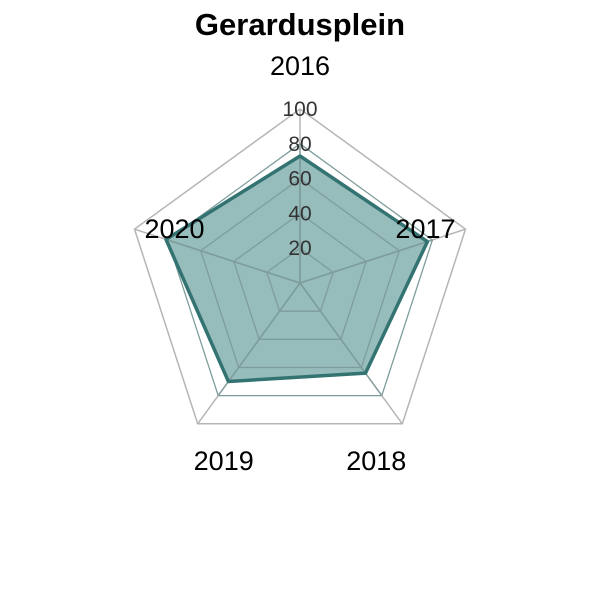 This screenshot has width=600, height=600. What do you see at coordinates (366, 261) in the screenshot?
I see `grid-spoke-inner-2017` at bounding box center [366, 261].